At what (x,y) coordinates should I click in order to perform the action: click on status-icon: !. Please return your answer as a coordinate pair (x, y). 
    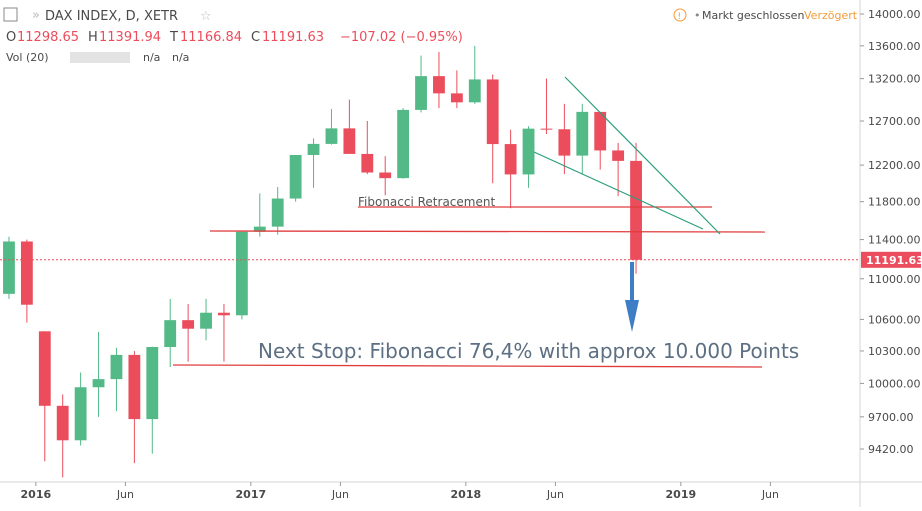
    Looking at the image, I should click on (680, 17).